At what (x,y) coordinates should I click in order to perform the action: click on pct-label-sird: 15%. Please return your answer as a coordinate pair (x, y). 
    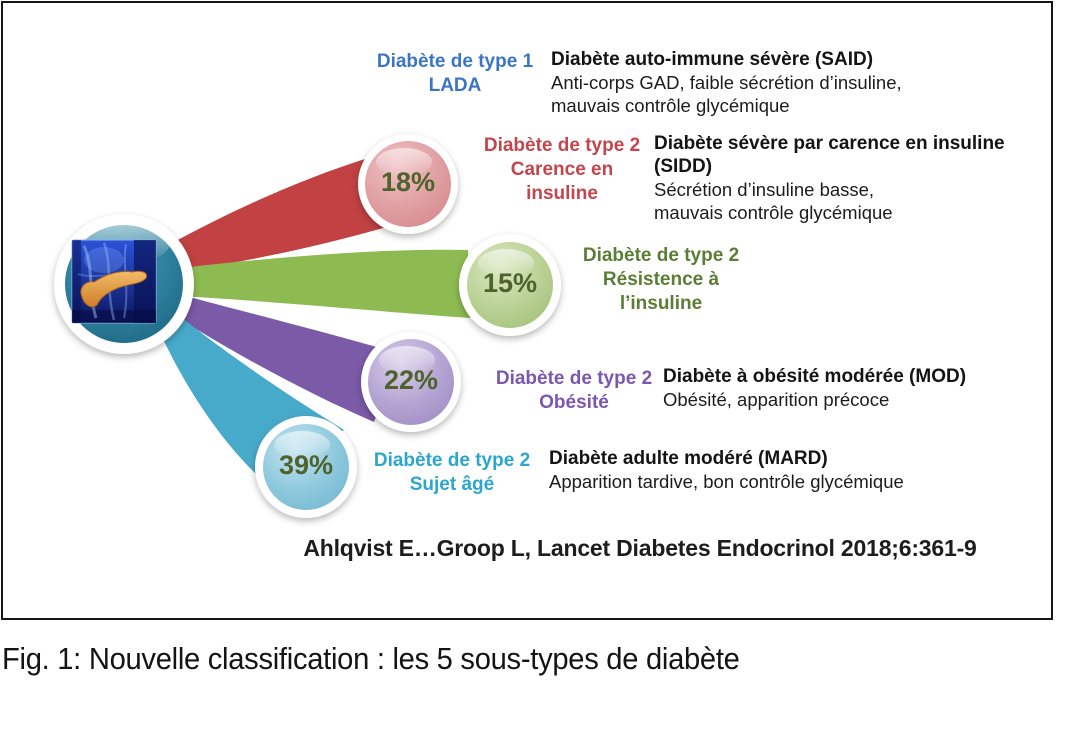
    Looking at the image, I should click on (510, 283).